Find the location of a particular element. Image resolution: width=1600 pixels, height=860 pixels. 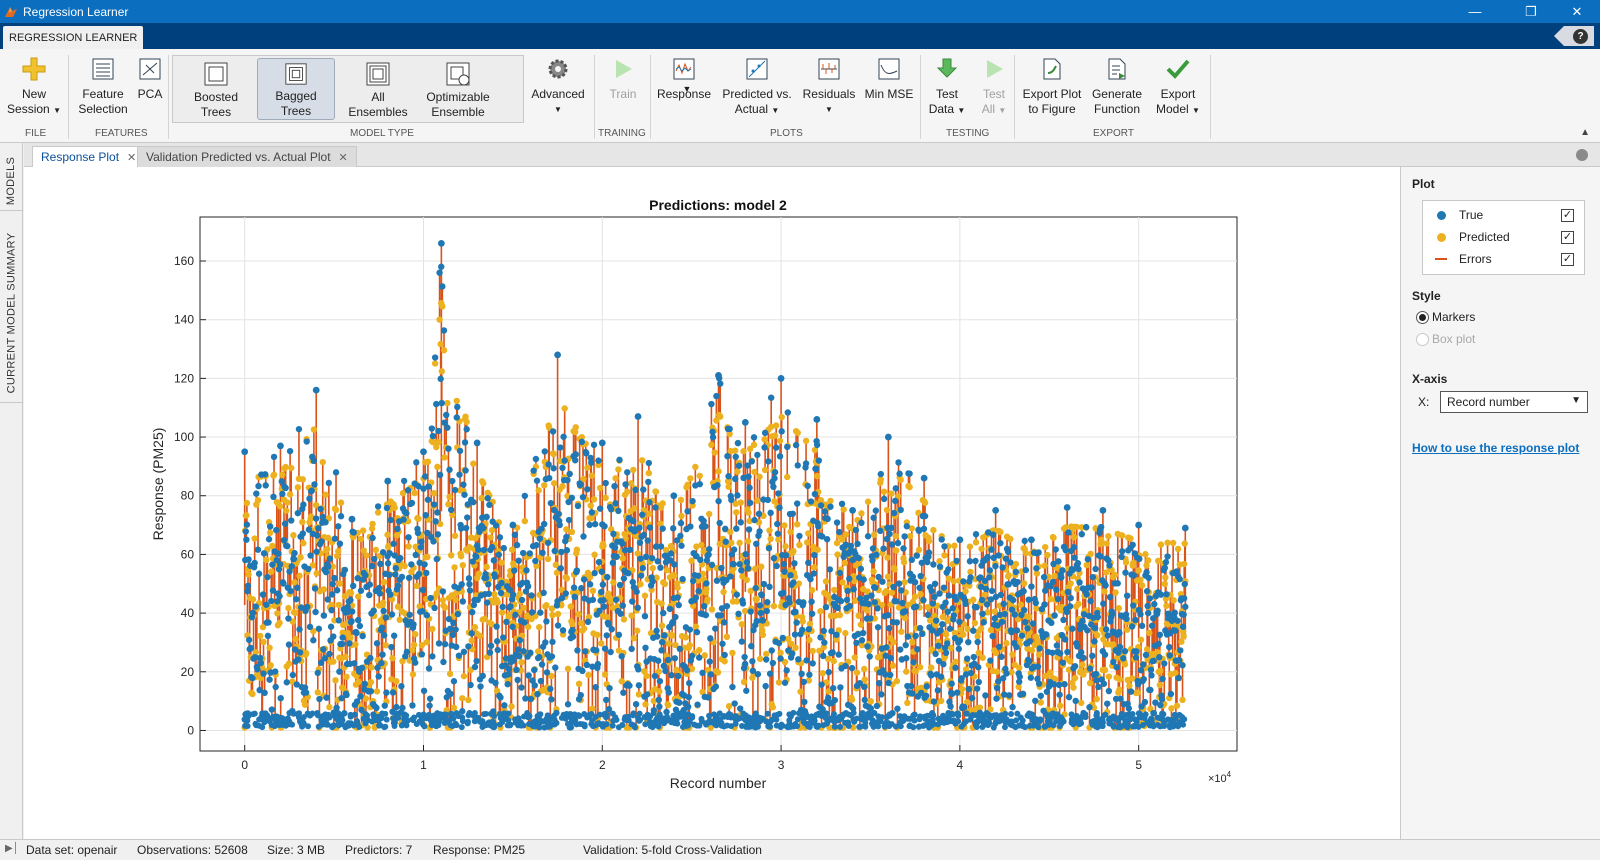

response-plot-button: Response is located at coordinates (684, 78).